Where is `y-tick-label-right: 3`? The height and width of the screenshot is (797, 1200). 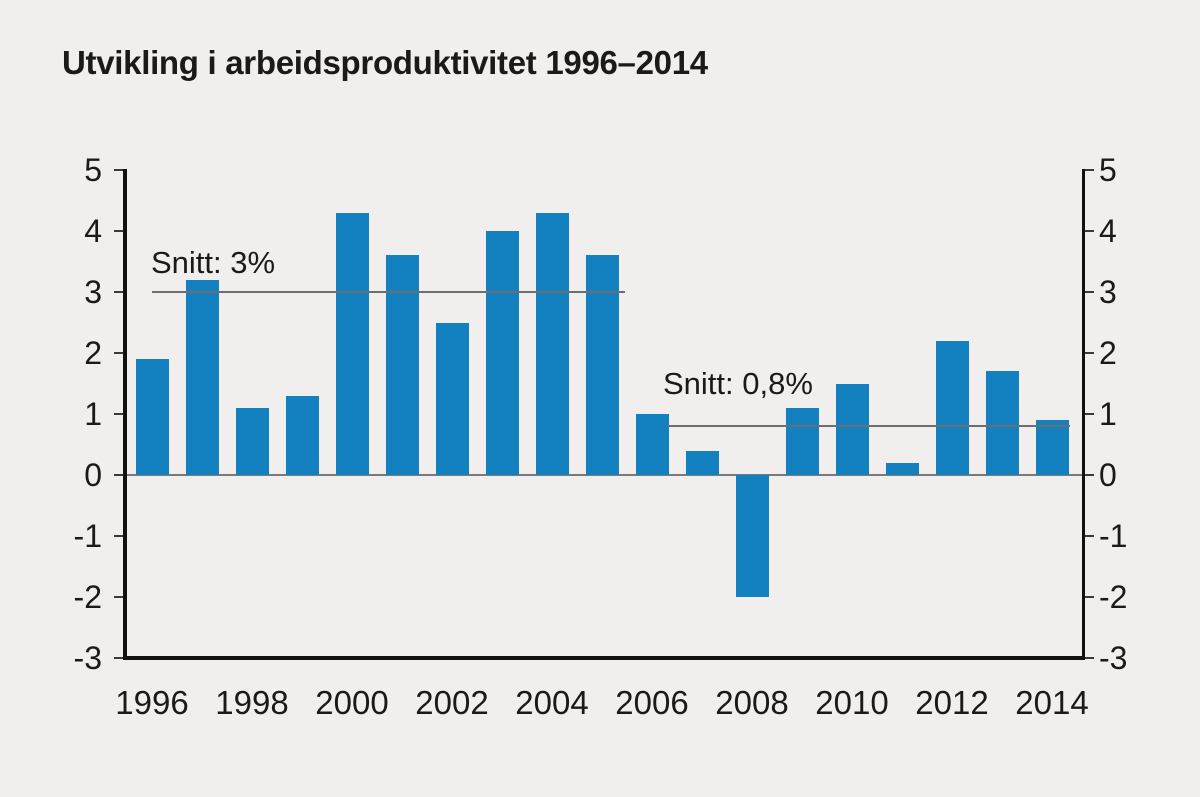
y-tick-label-right: 3 is located at coordinates (1108, 292).